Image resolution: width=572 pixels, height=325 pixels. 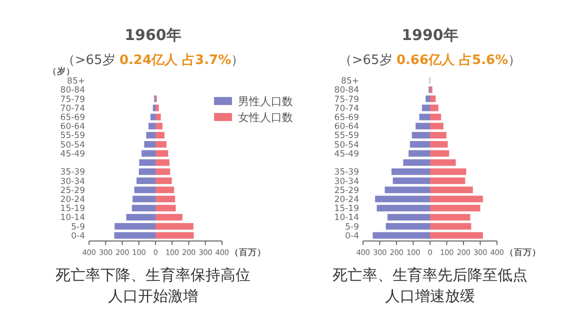 What do you see at coordinates (430, 35) in the screenshot?
I see `chart-title: 1990年` at bounding box center [430, 35].